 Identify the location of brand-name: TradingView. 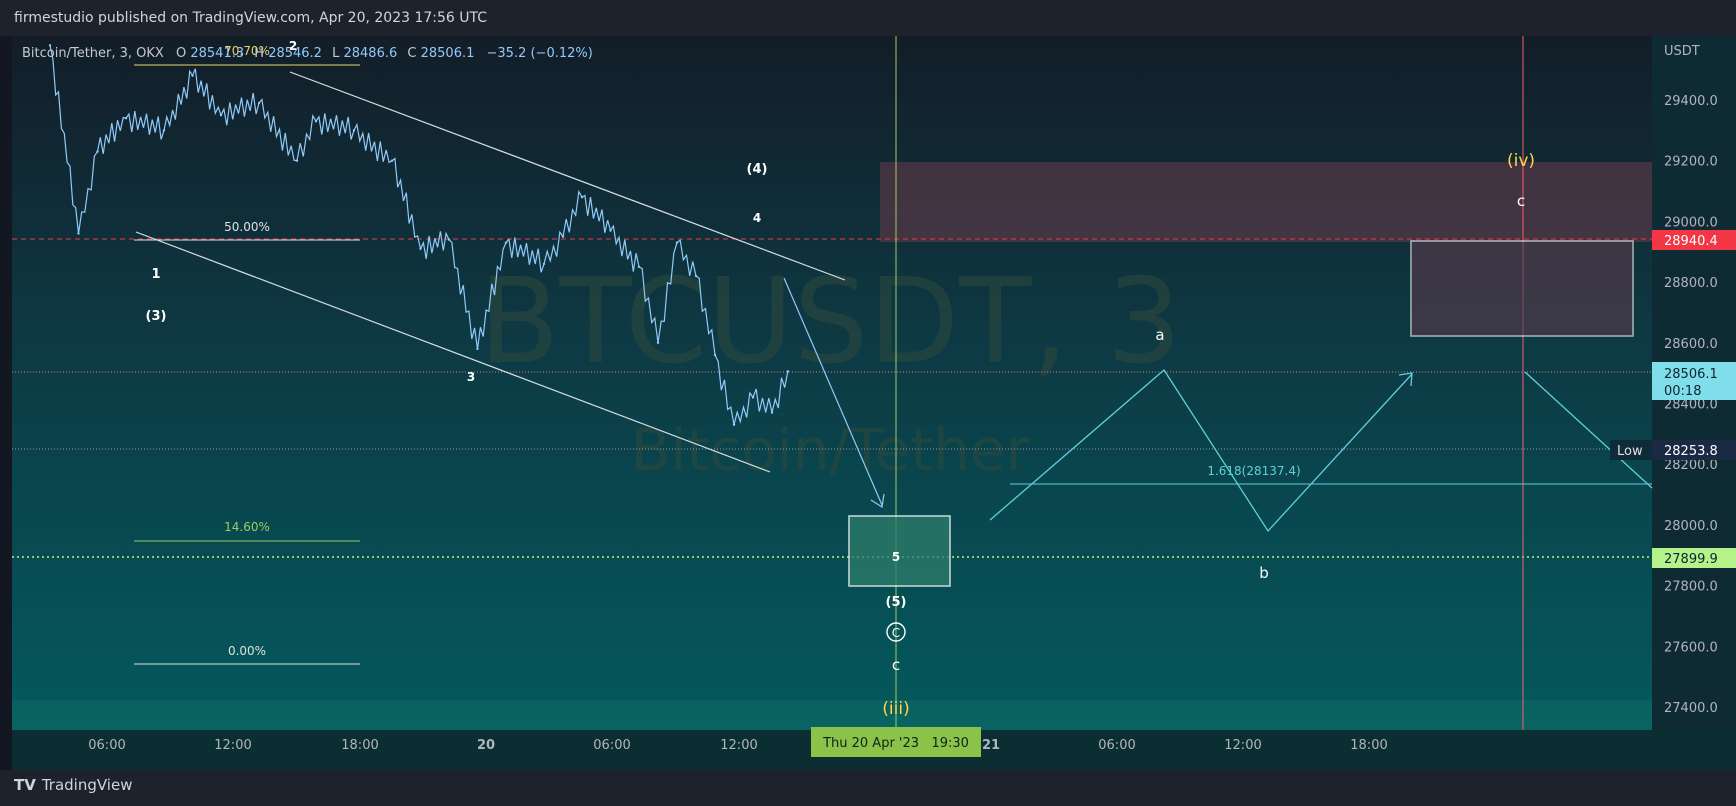
(87, 785).